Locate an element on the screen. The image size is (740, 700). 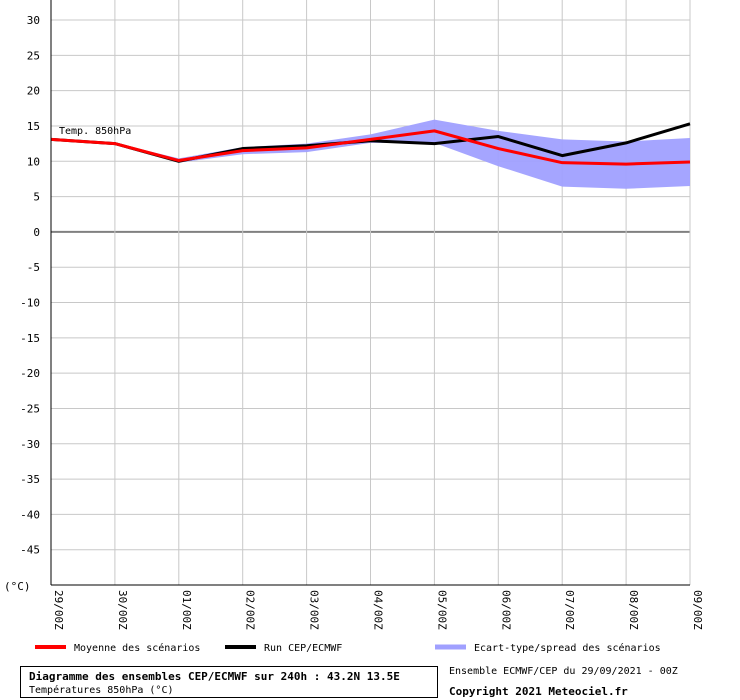
x-tick-label: 06/00Z is located at coordinates (505, 610).